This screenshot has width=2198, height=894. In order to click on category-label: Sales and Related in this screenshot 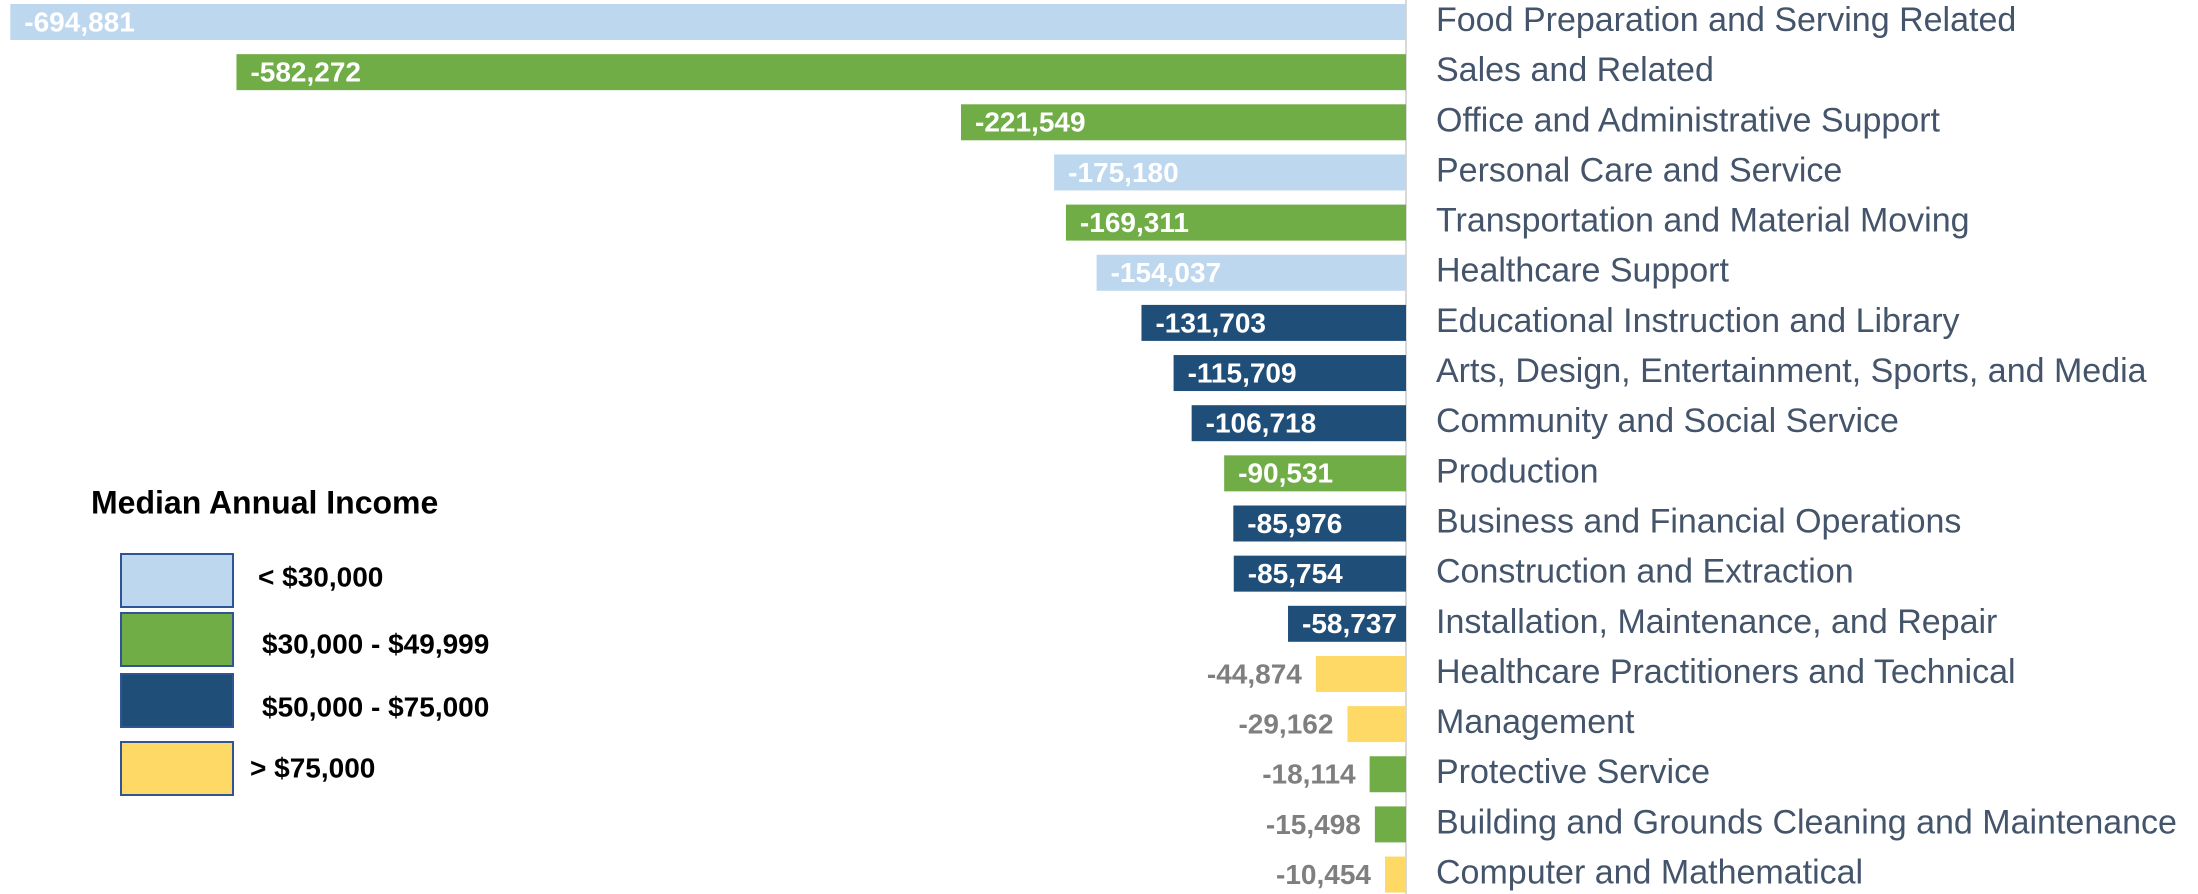, I will do `click(1575, 70)`.